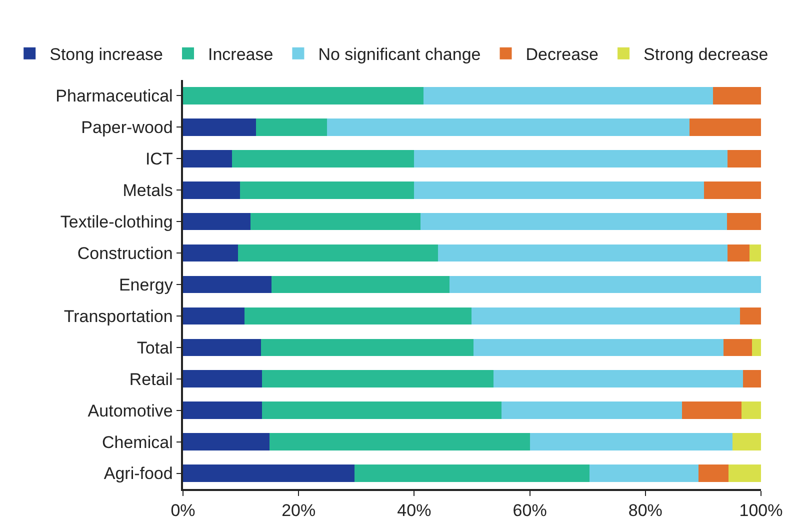  I want to click on x-tick-label: 20%, so click(299, 510).